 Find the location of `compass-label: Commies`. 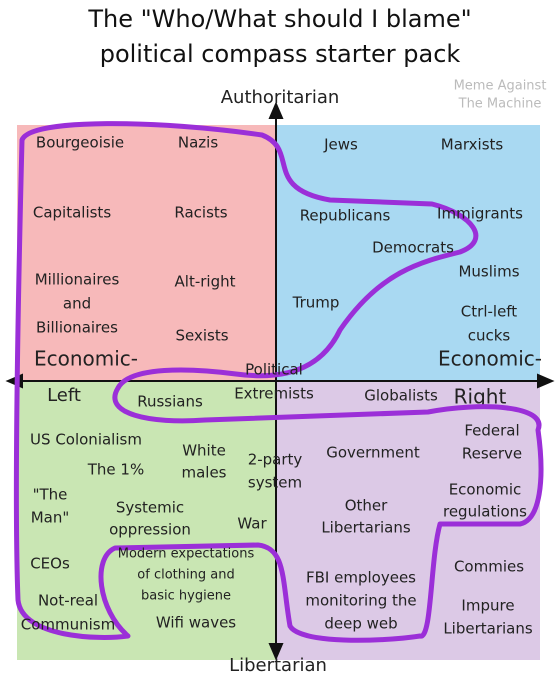

compass-label: Commies is located at coordinates (489, 567).